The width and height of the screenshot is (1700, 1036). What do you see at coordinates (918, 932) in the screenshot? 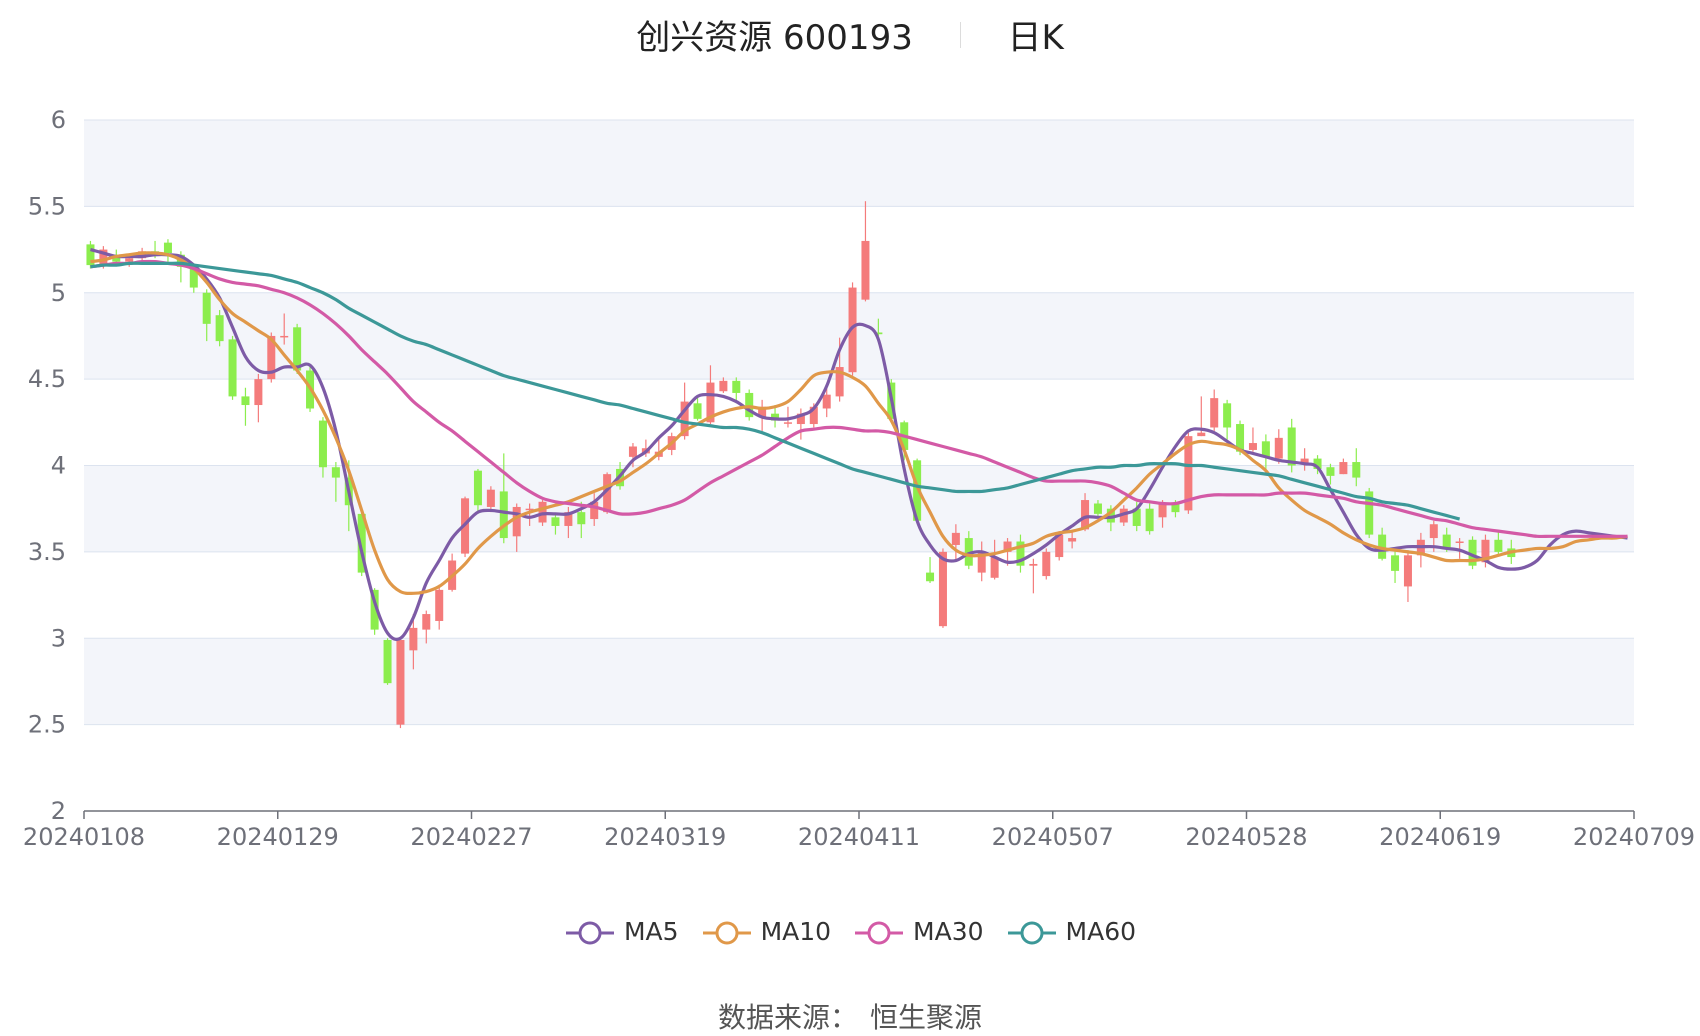
I see `legend-item-ma30: MA30` at bounding box center [918, 932].